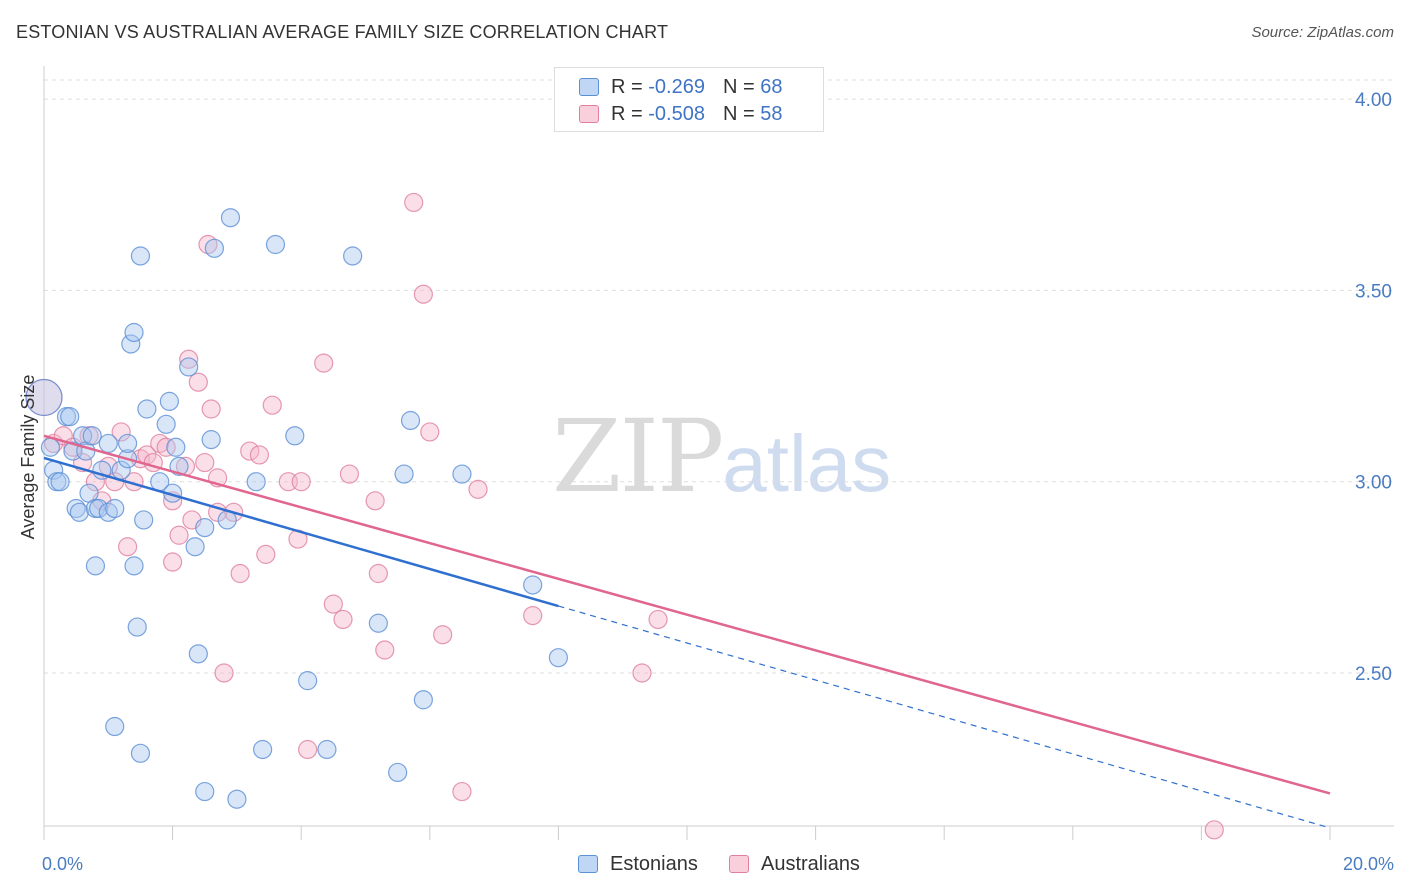 This screenshot has width=1406, height=892. I want to click on legend-swatch-australians, so click(589, 114).